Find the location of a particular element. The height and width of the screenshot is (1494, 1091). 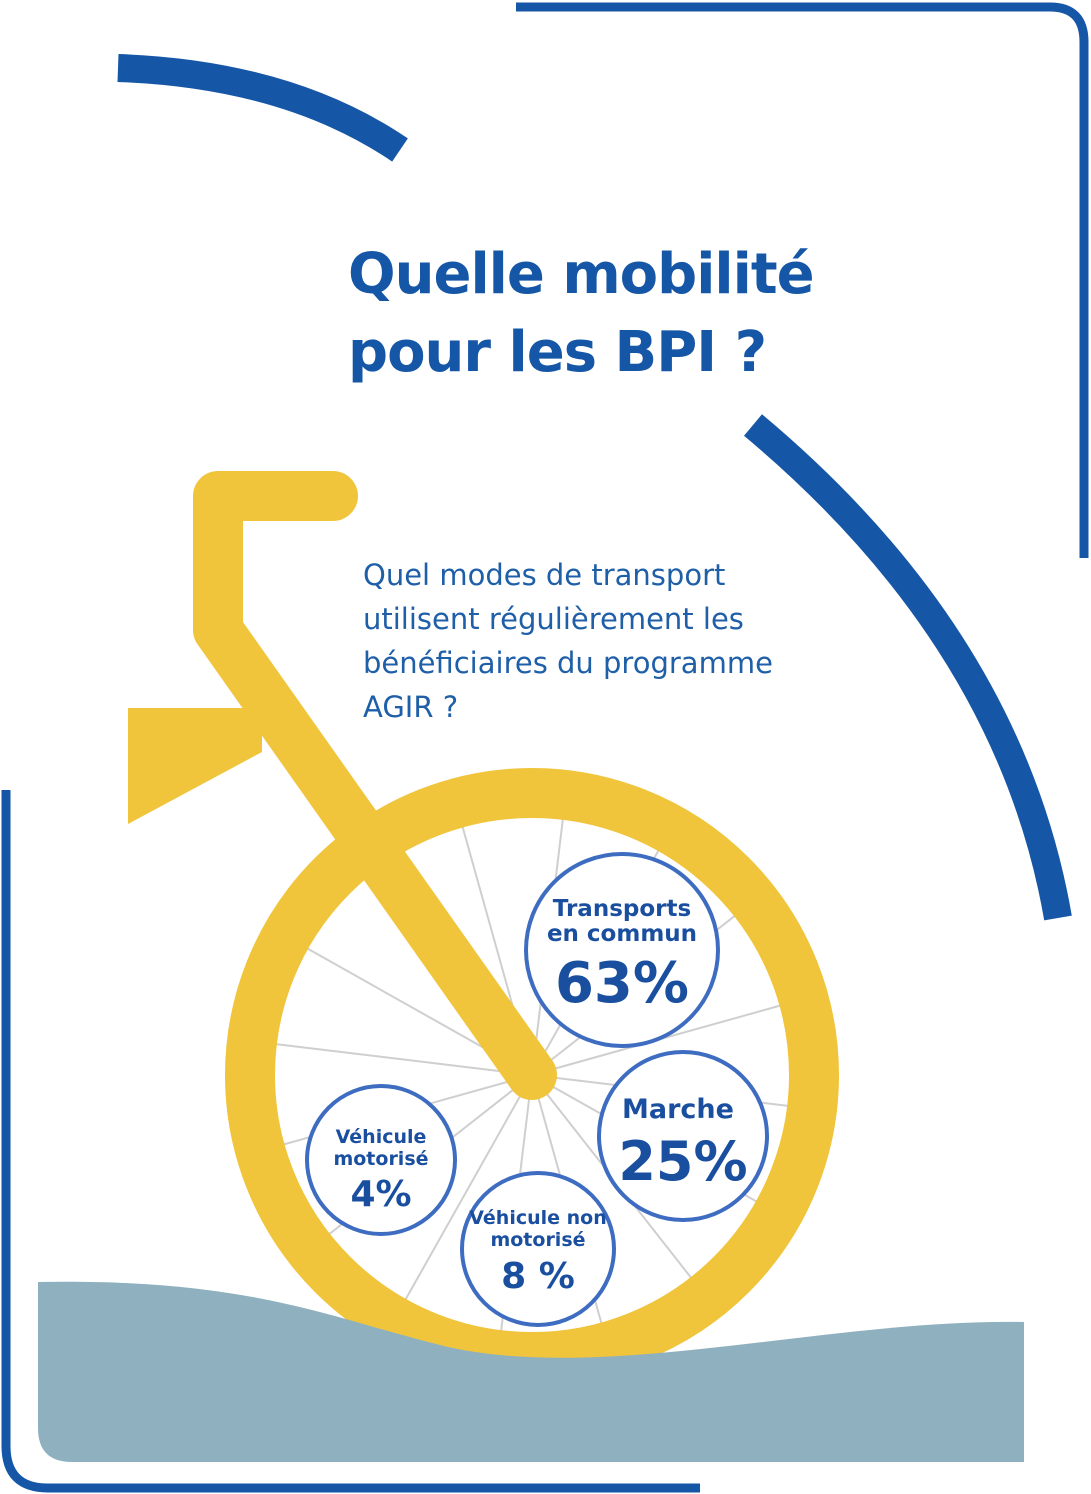

bubble-vehicule-motorise: Véhicule motorisé 4% is located at coordinates (381, 1160).